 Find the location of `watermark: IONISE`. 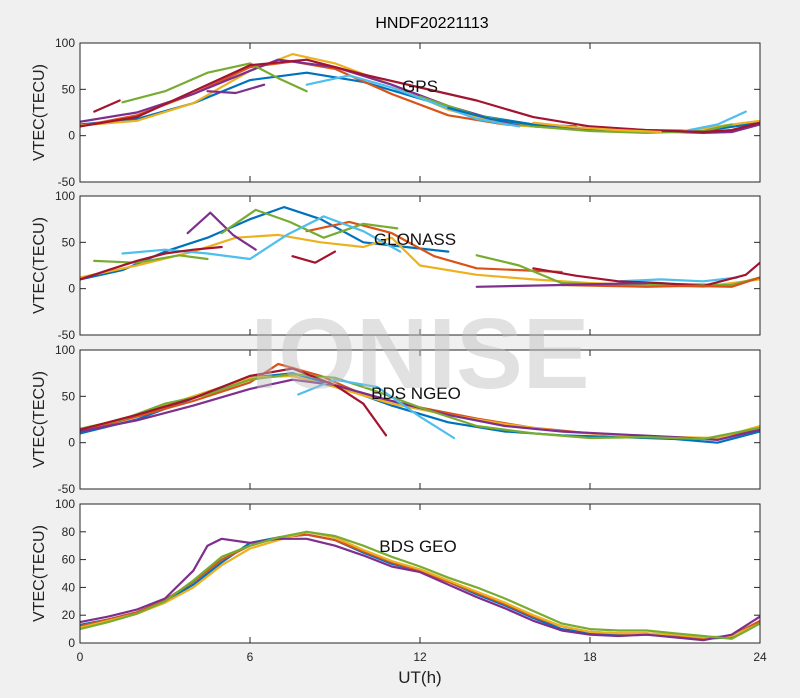

watermark: IONISE is located at coordinates (420, 354).